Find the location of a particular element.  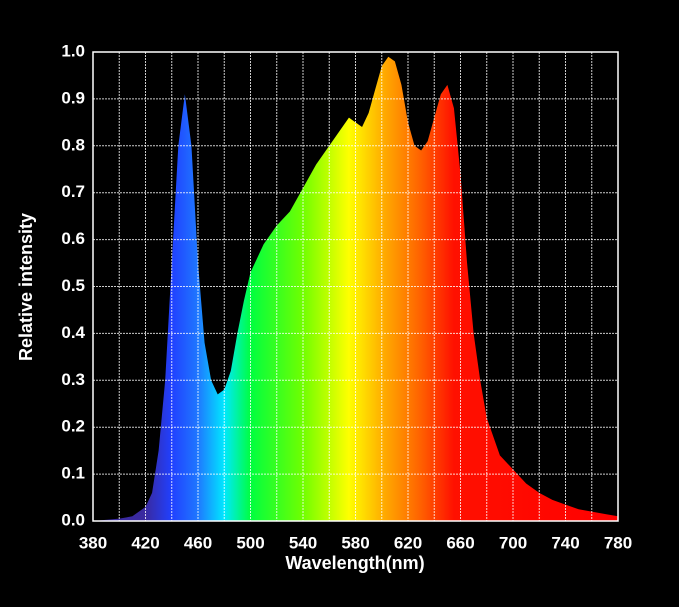

x-tick-label: 500 is located at coordinates (250, 542).